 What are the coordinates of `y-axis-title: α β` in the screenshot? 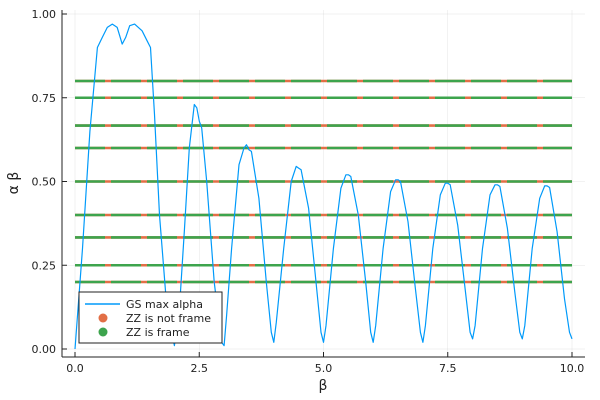 It's located at (14, 183).